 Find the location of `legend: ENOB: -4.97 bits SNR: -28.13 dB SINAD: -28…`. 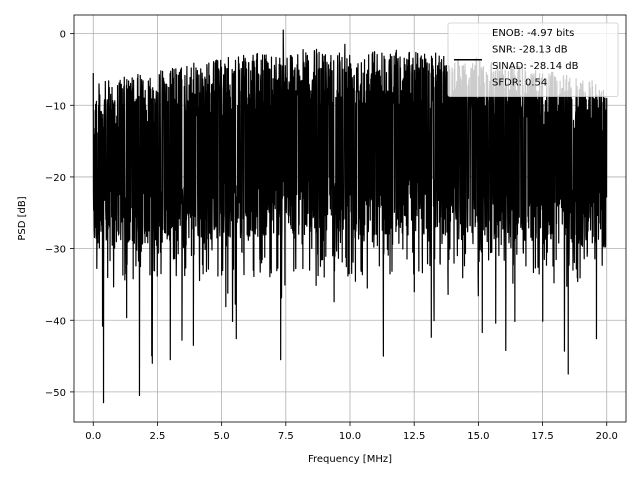

legend: ENOB: -4.97 bits SNR: -28.13 dB SINAD: -28… is located at coordinates (533, 59).